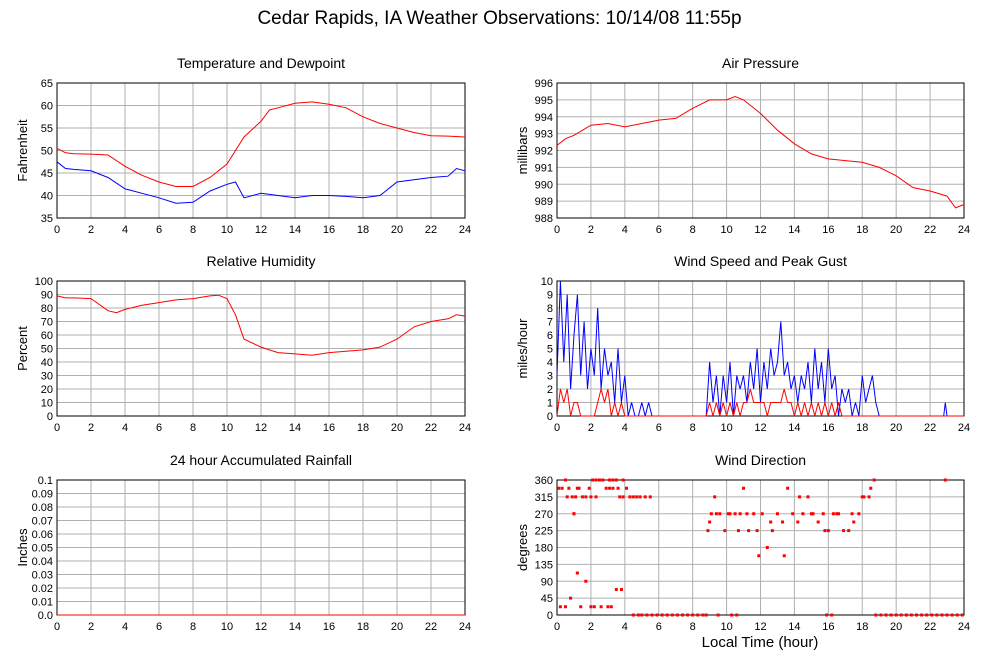  What do you see at coordinates (547, 582) in the screenshot?
I see `y-tick-label: 90` at bounding box center [547, 582].